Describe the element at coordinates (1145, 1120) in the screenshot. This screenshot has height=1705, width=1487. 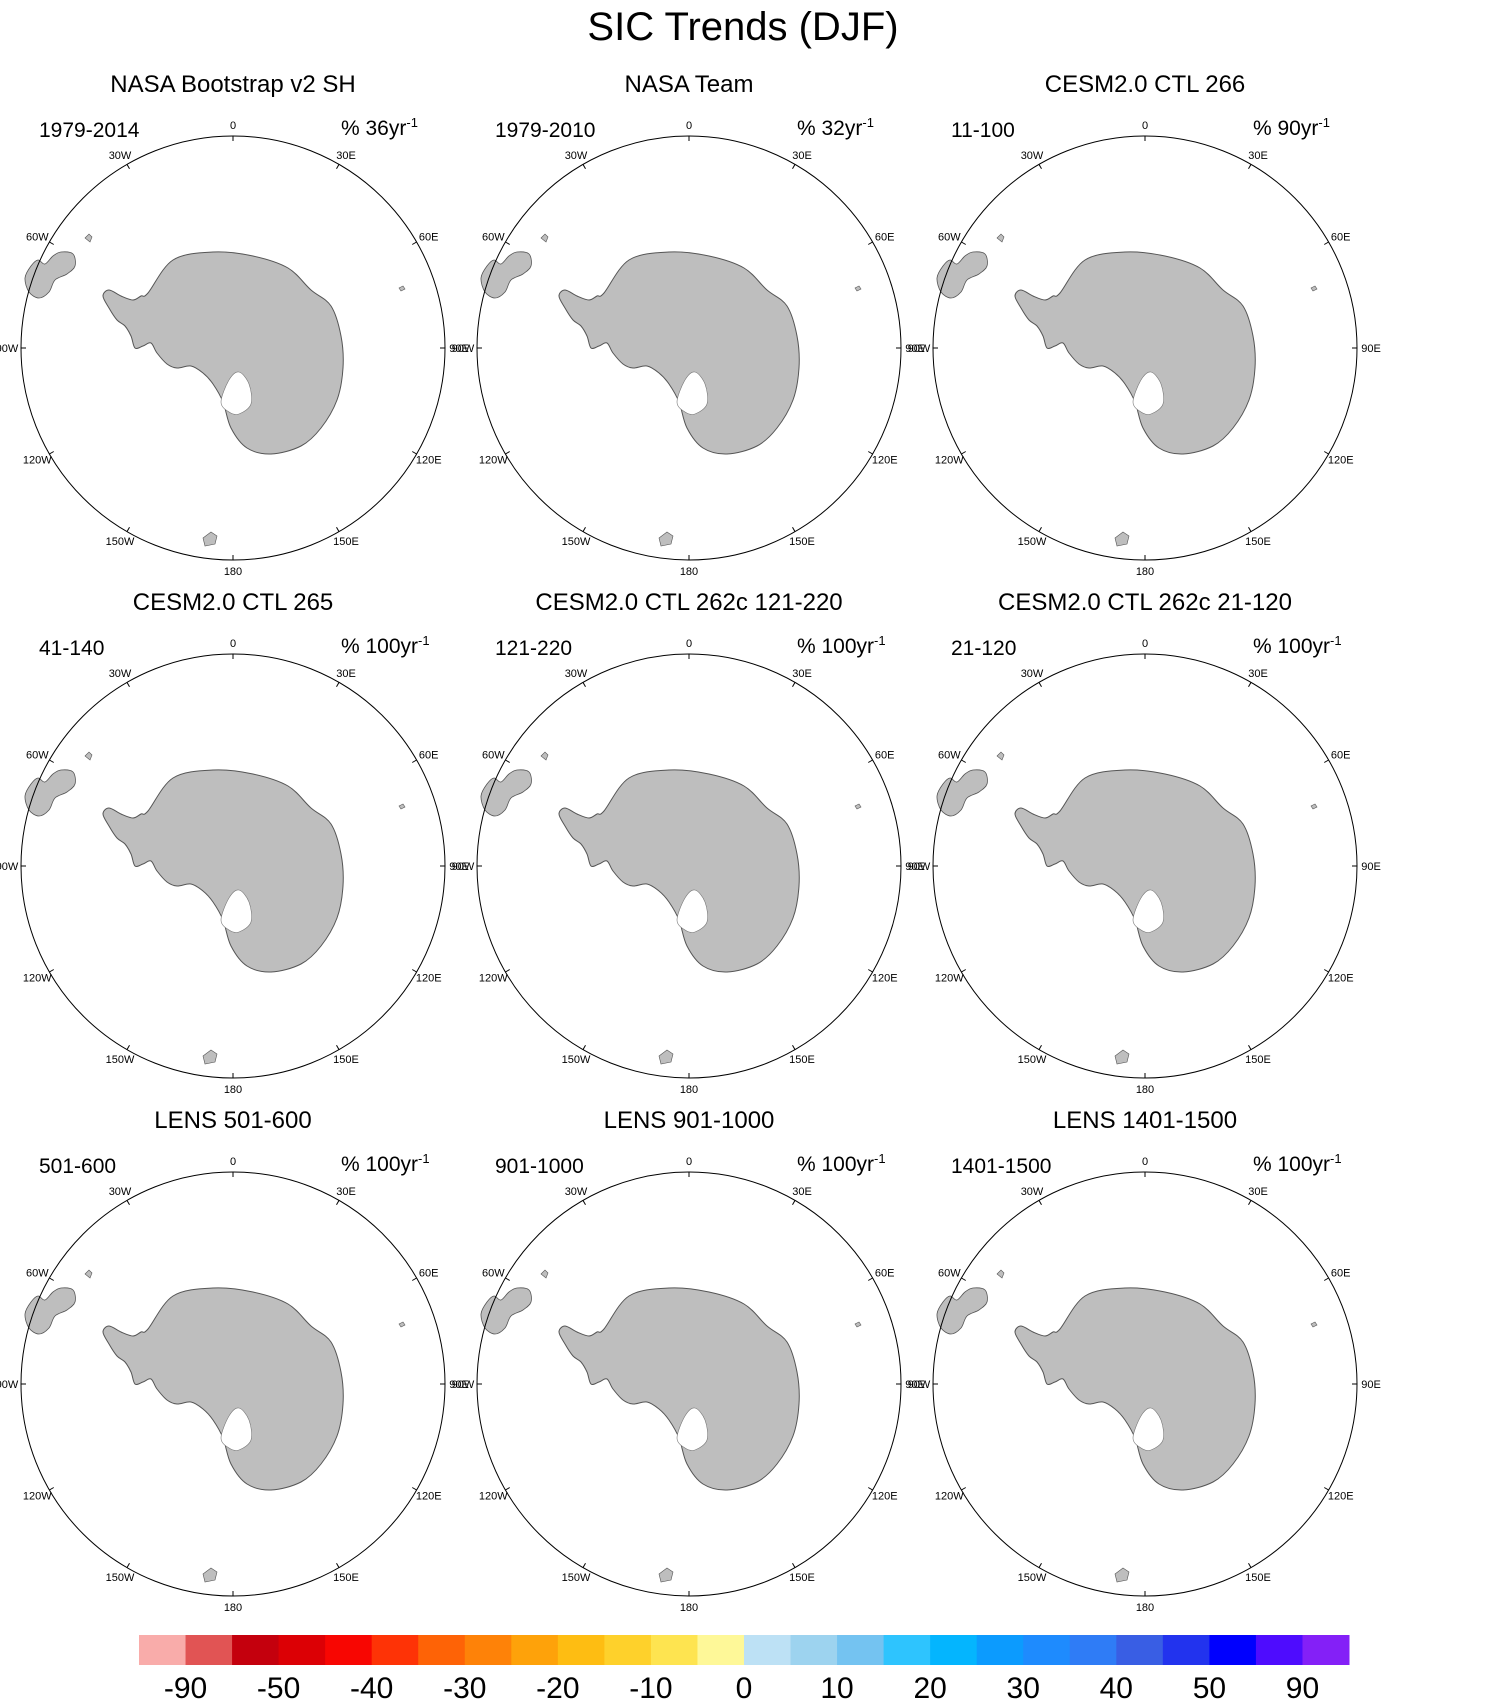
I see `panel-title: LENS 1401-1500` at that location.